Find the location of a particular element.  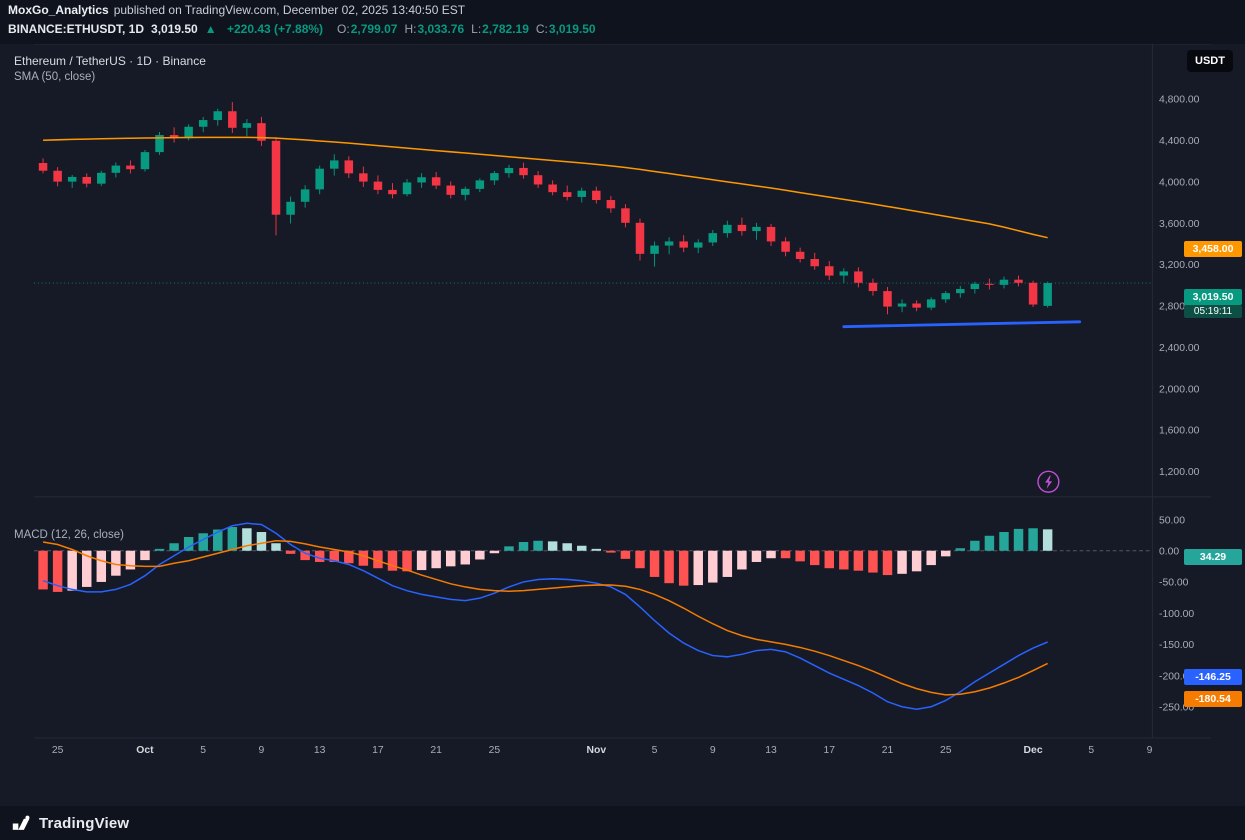

tradingview-wordmark: TradingView is located at coordinates (84, 823).